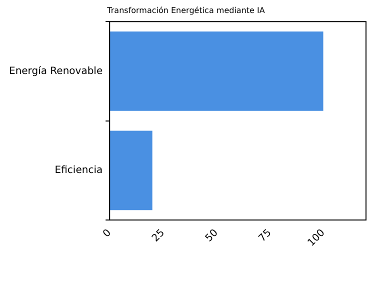  What do you see at coordinates (158, 235) in the screenshot?
I see `x-tick-label: 25` at bounding box center [158, 235].